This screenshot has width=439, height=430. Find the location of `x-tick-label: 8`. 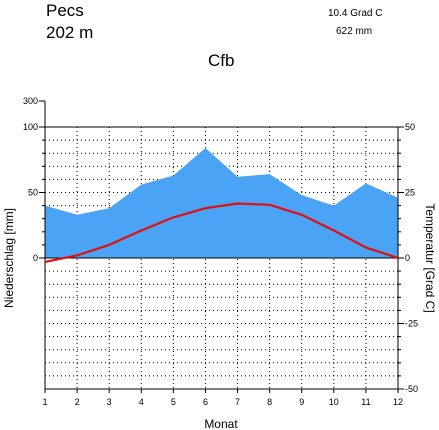

x-tick-label: 8 is located at coordinates (269, 402).